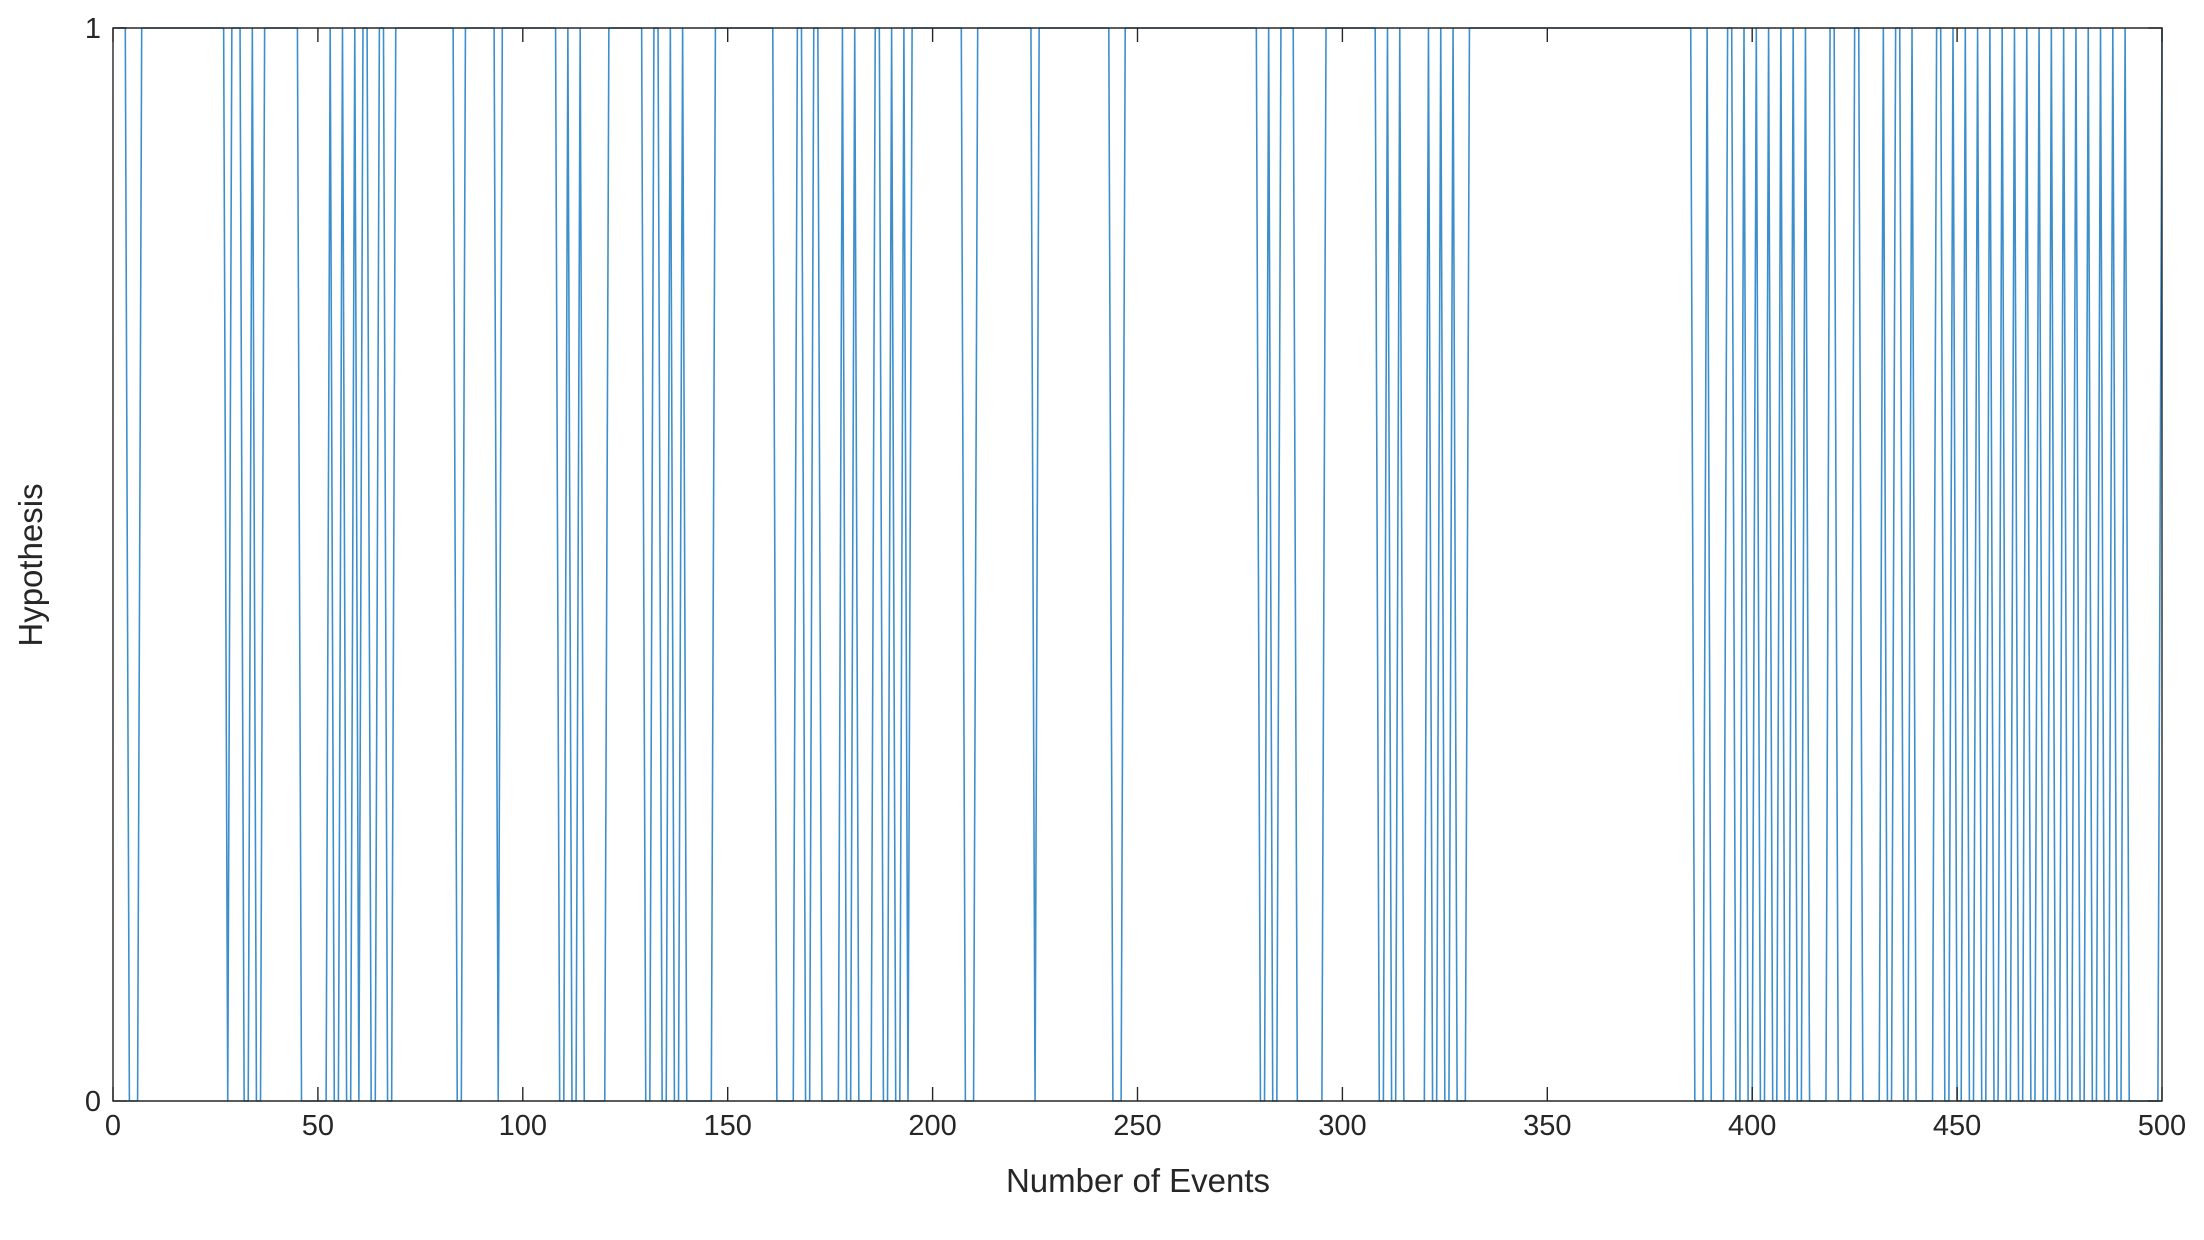  Describe the element at coordinates (93, 29) in the screenshot. I see `y-tick-label: 1` at that location.